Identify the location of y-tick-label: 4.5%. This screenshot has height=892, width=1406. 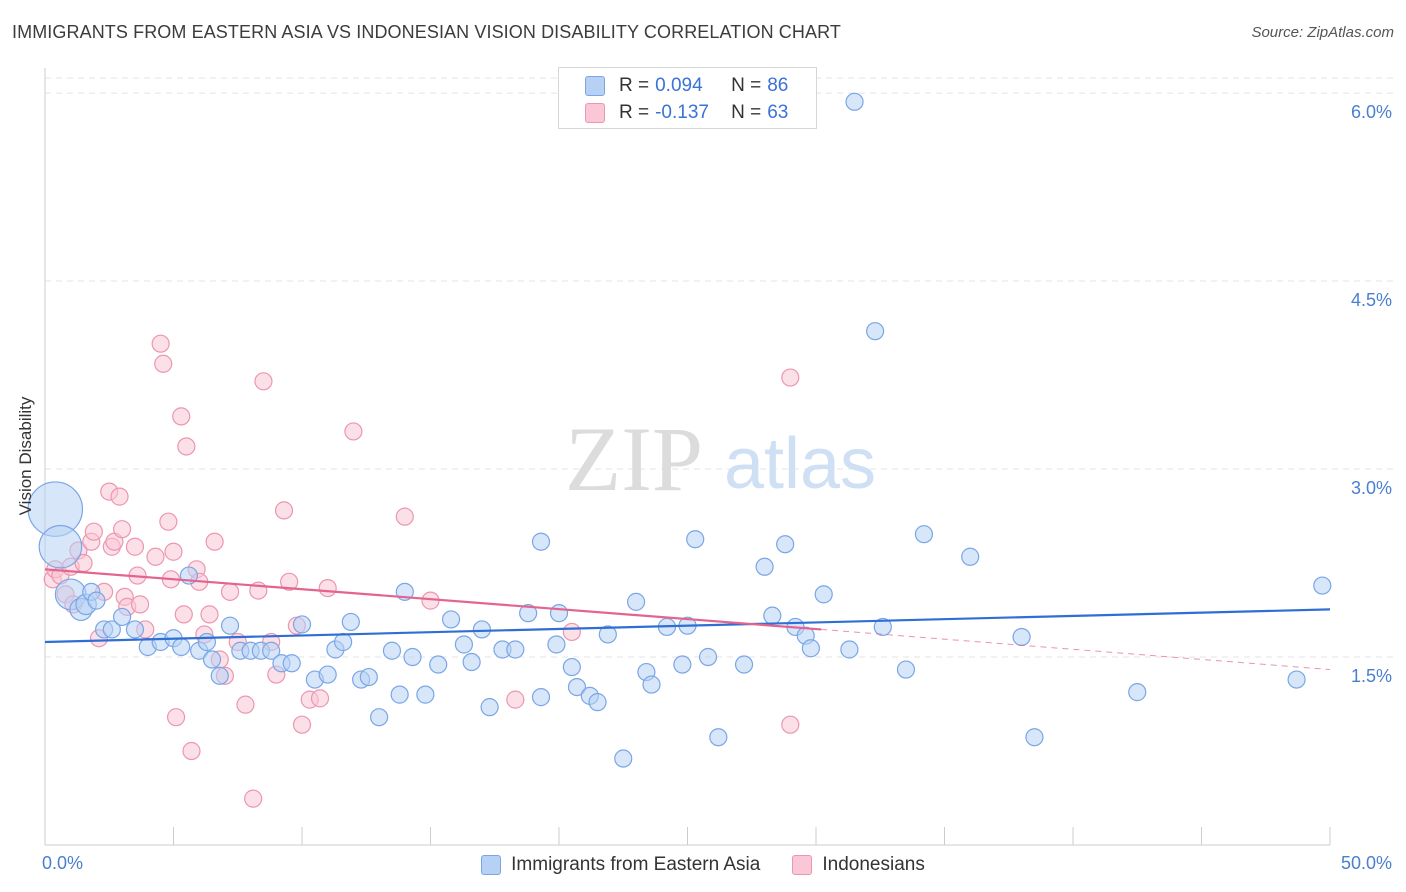
(1371, 300).